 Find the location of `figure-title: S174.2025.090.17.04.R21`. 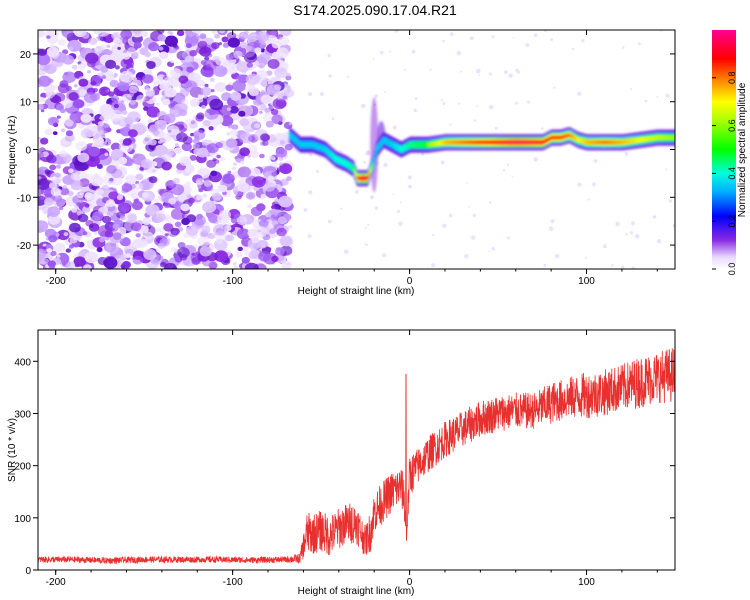

figure-title: S174.2025.090.17.04.R21 is located at coordinates (375, 10).